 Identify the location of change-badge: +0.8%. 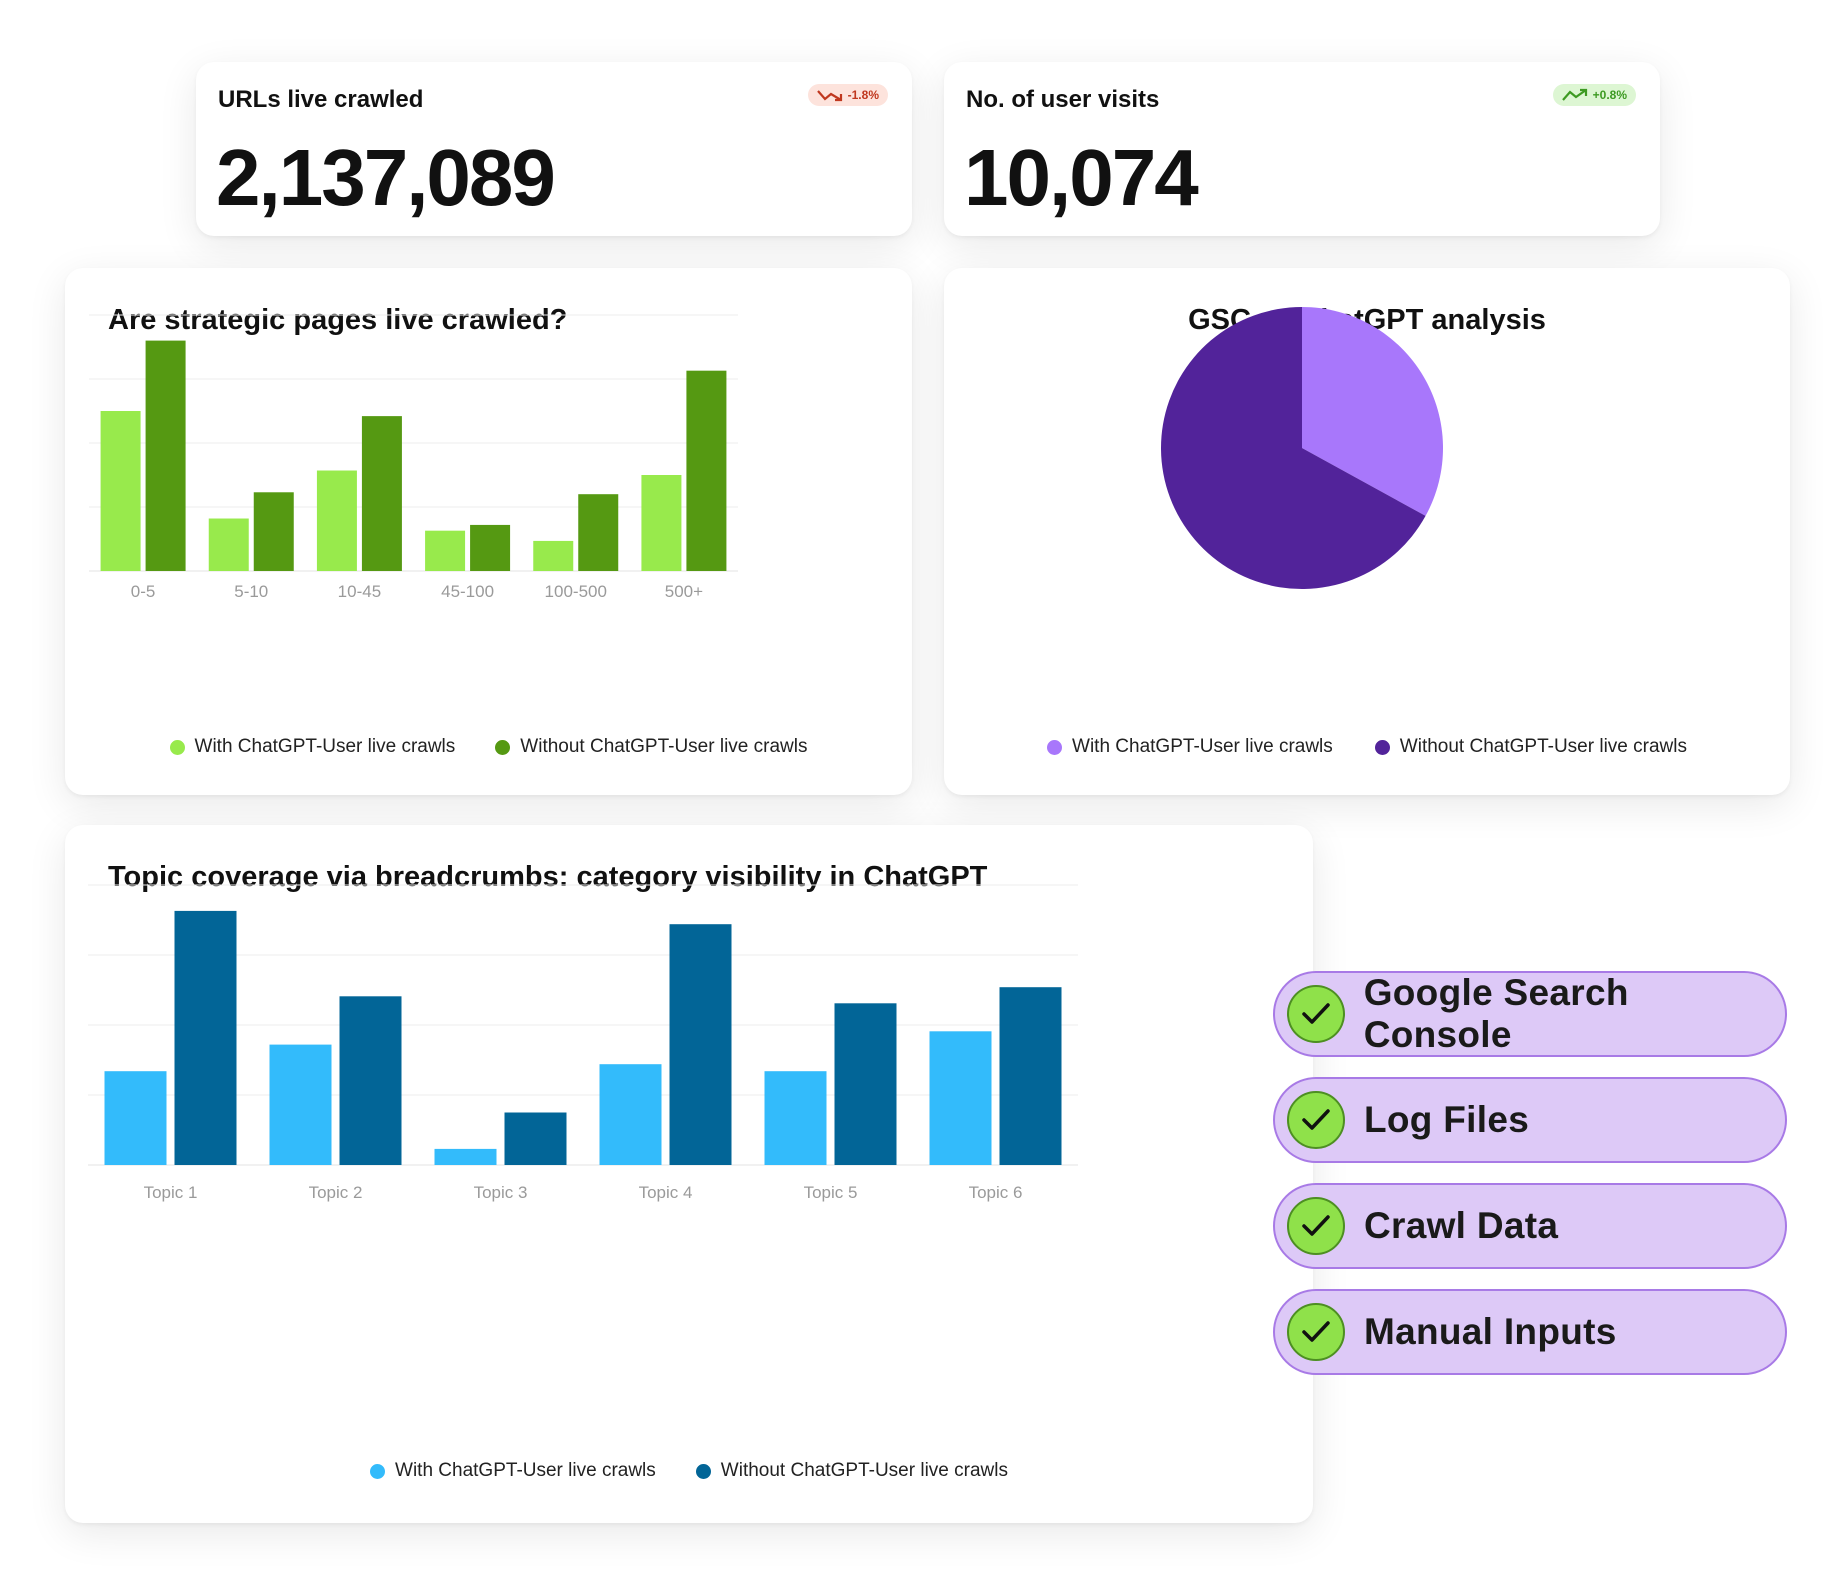
(1594, 95).